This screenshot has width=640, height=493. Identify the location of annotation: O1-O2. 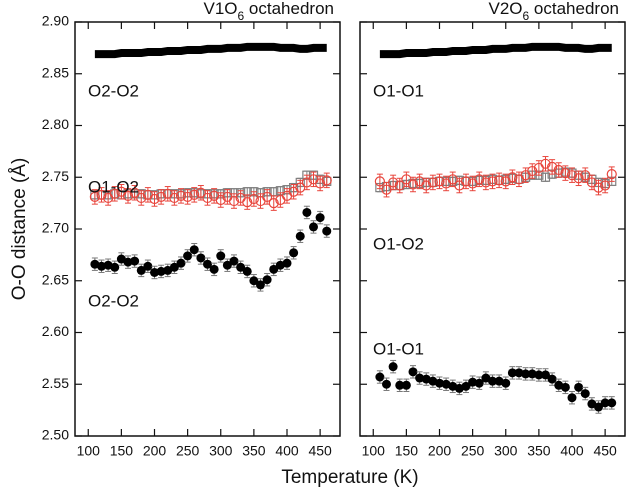
(113, 186).